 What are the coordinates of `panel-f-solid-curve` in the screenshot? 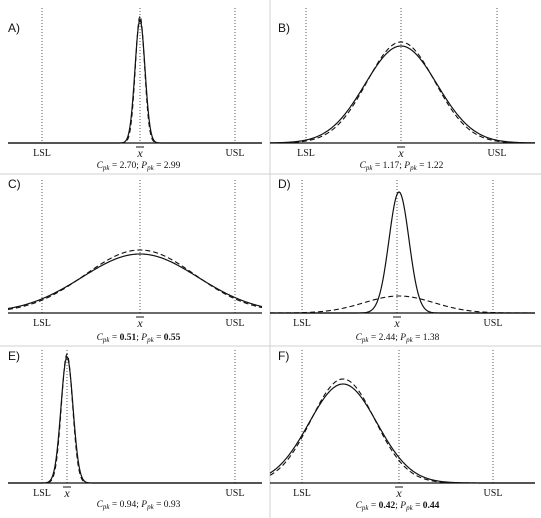 It's located at (402, 433).